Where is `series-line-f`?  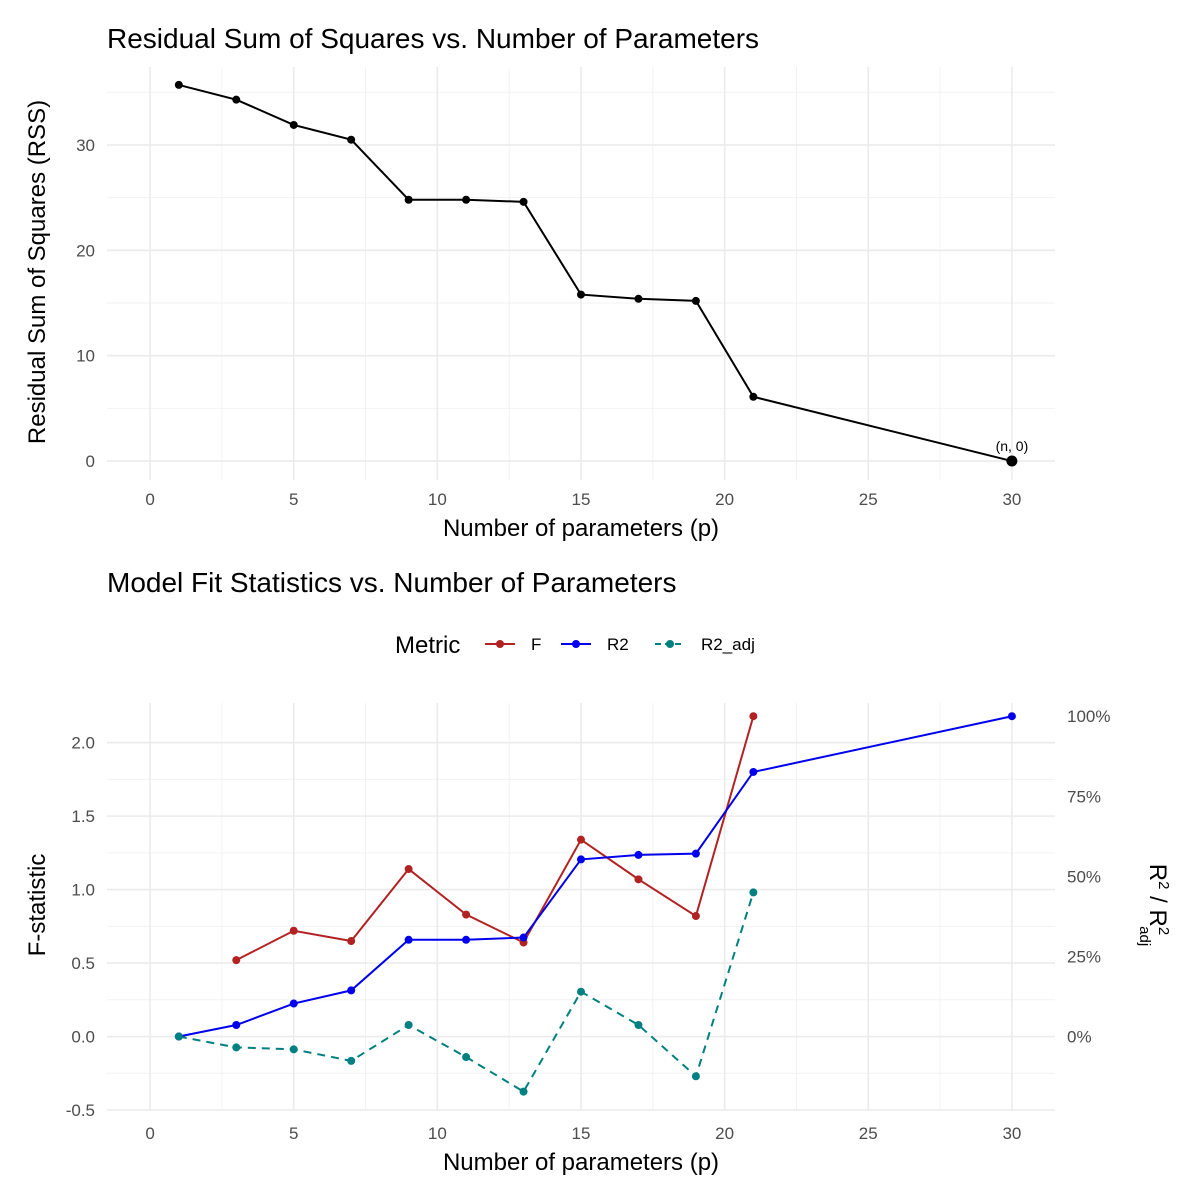 series-line-f is located at coordinates (495, 838).